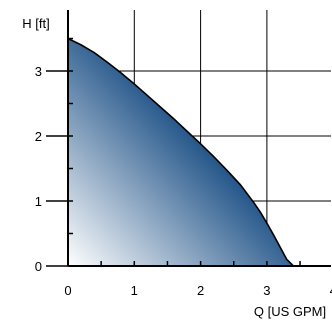 The height and width of the screenshot is (326, 332). I want to click on x-tick-label: 4, so click(331, 290).